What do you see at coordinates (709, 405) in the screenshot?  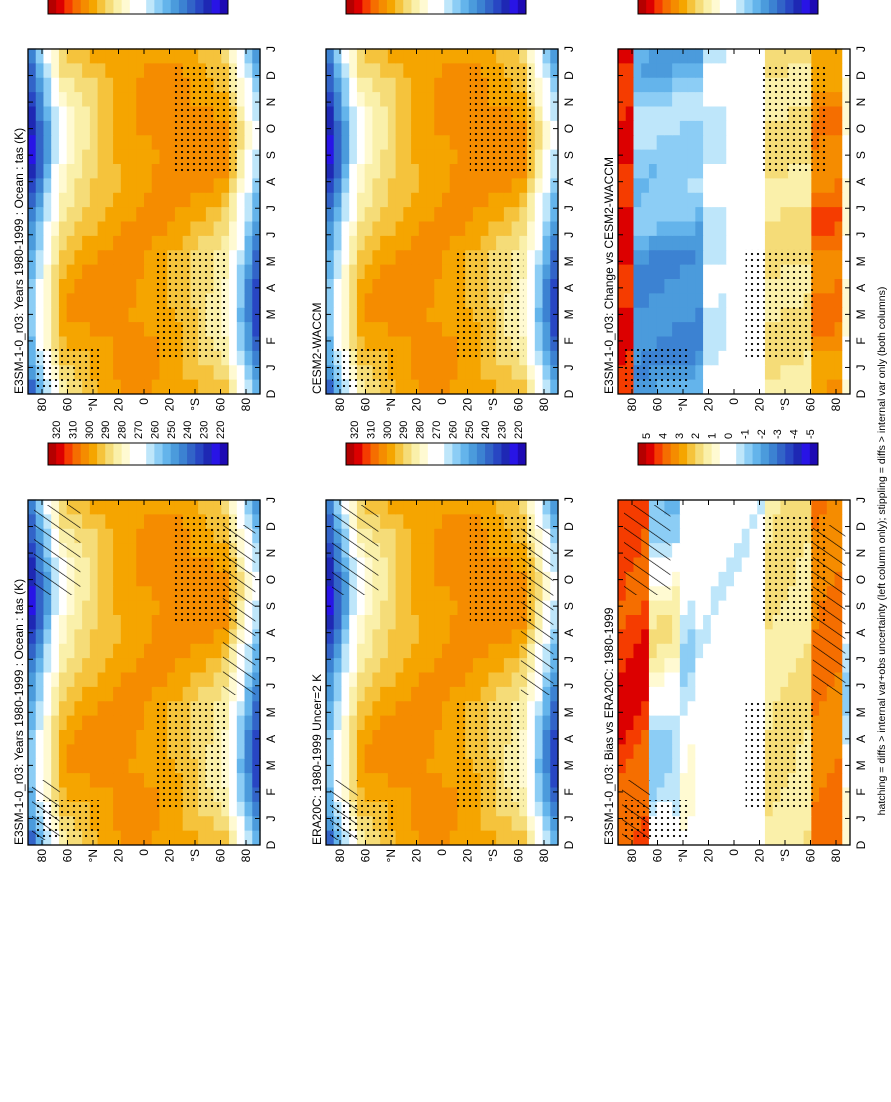 I see `y-tick-label: 20` at bounding box center [709, 405].